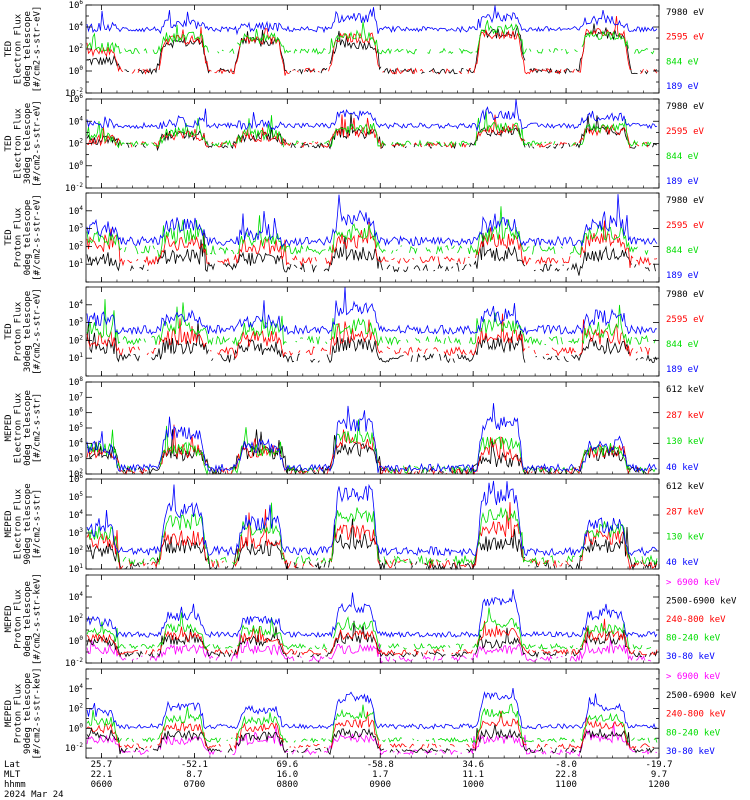 Image resolution: width=750 pixels, height=800 pixels. I want to click on x-tick-label-mlt: 8.7, so click(194, 775).